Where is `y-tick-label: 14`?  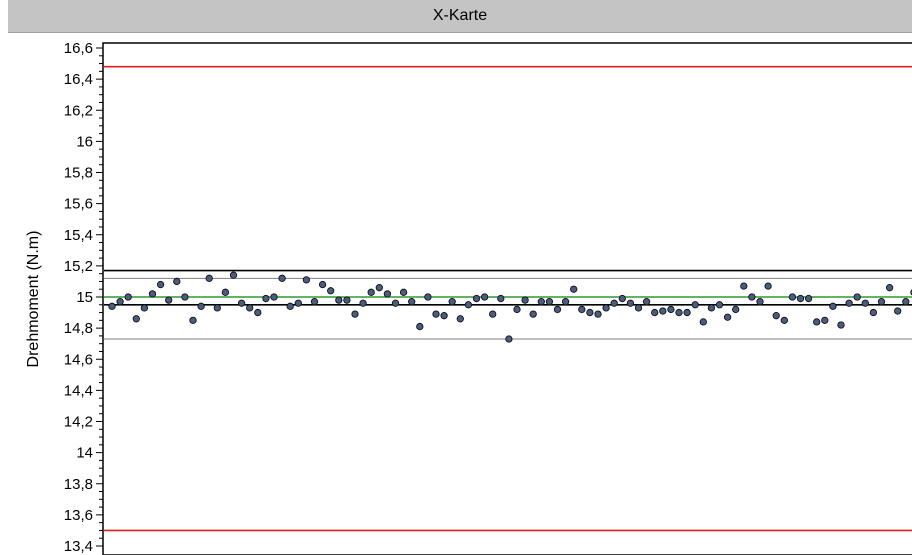 y-tick-label: 14 is located at coordinates (84, 453).